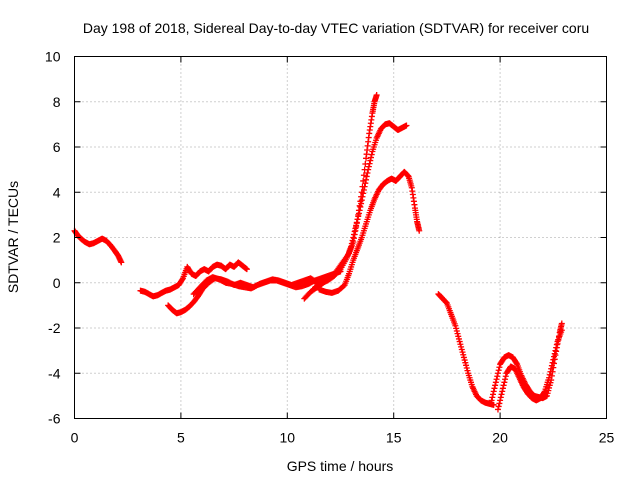  I want to click on x-tick-label: 15, so click(394, 438).